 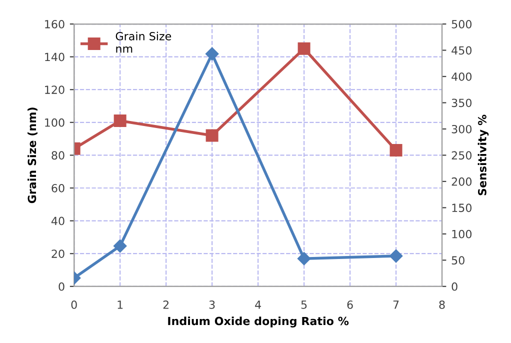 I want to click on x-tick-label: 0, so click(x=74, y=304).